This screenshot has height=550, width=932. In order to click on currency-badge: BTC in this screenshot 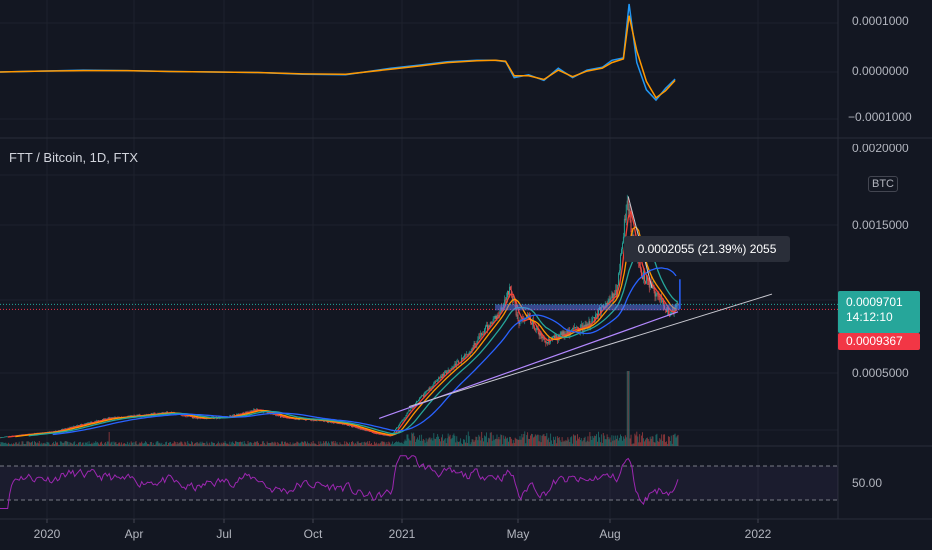, I will do `click(883, 184)`.